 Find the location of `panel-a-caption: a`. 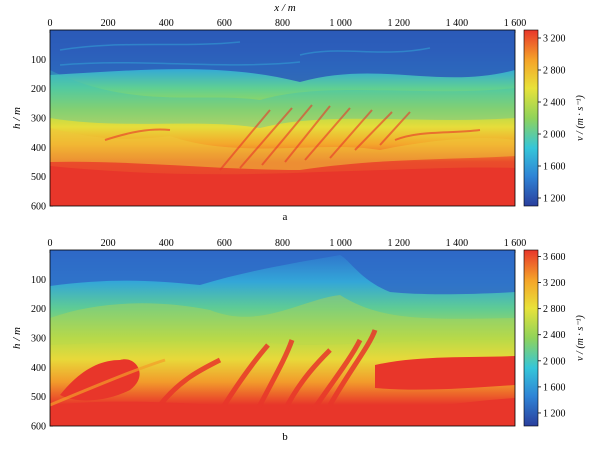

panel-a-caption: a is located at coordinates (285, 217).